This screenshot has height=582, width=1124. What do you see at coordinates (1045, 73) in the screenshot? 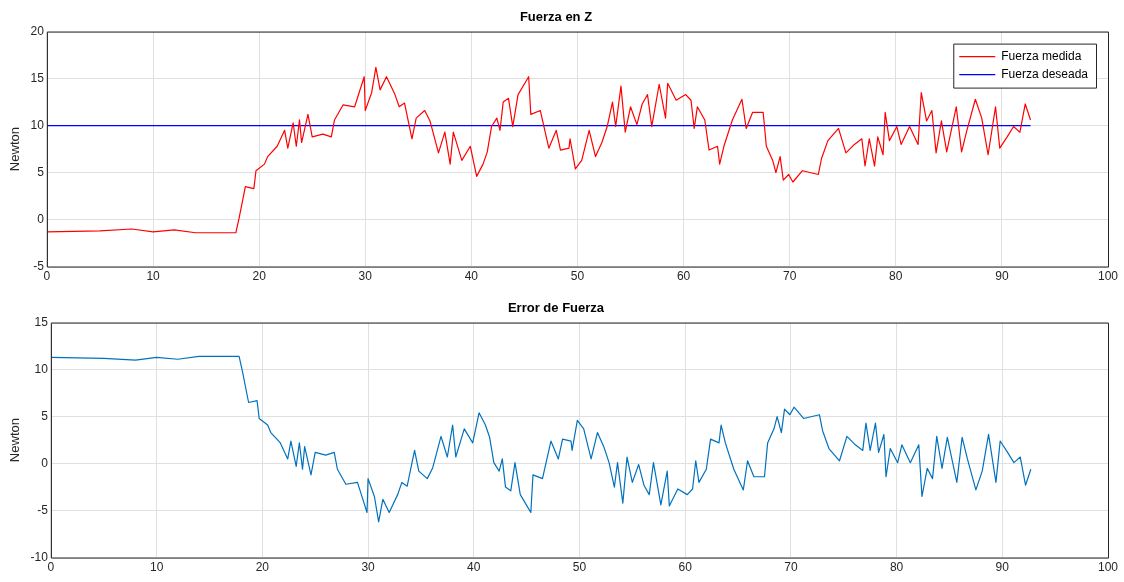
I see `legend-label: Fuerza deseada` at bounding box center [1045, 73].